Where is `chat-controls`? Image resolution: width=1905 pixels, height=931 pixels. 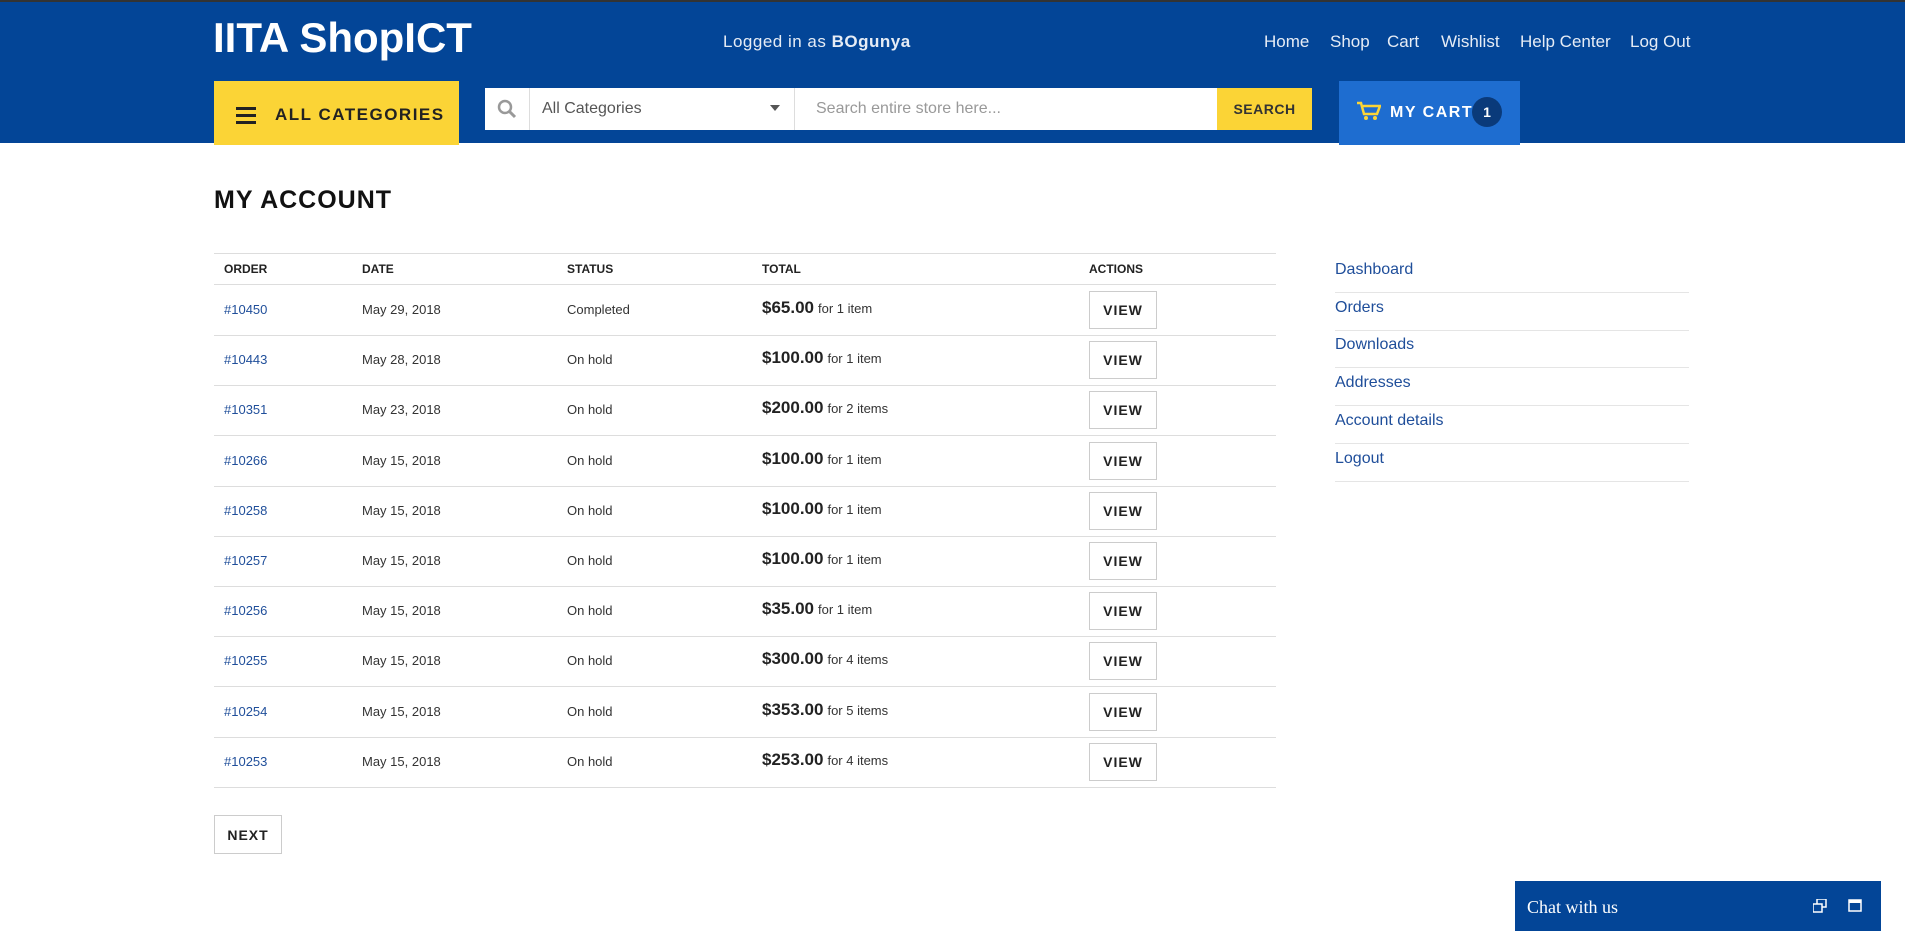 chat-controls is located at coordinates (1838, 906).